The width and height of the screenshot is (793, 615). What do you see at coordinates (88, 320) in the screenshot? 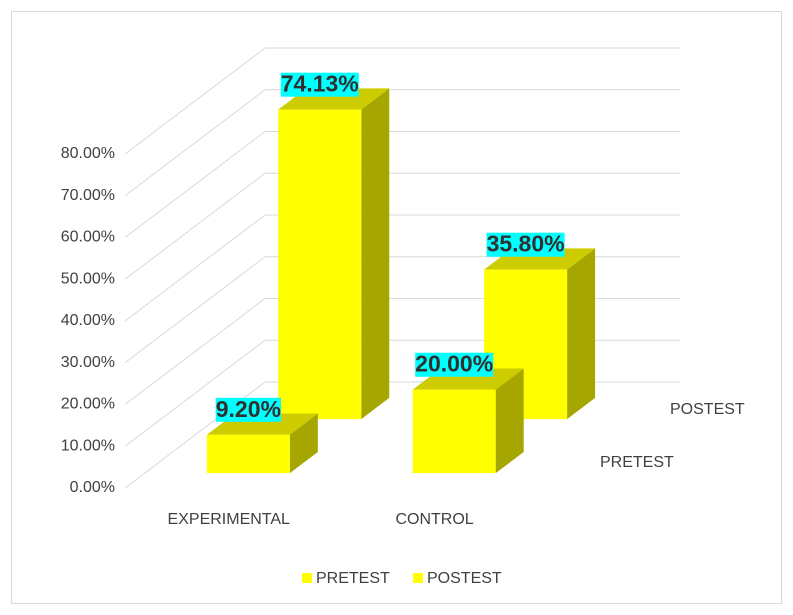
I see `y-tick-label: 40.00%` at bounding box center [88, 320].